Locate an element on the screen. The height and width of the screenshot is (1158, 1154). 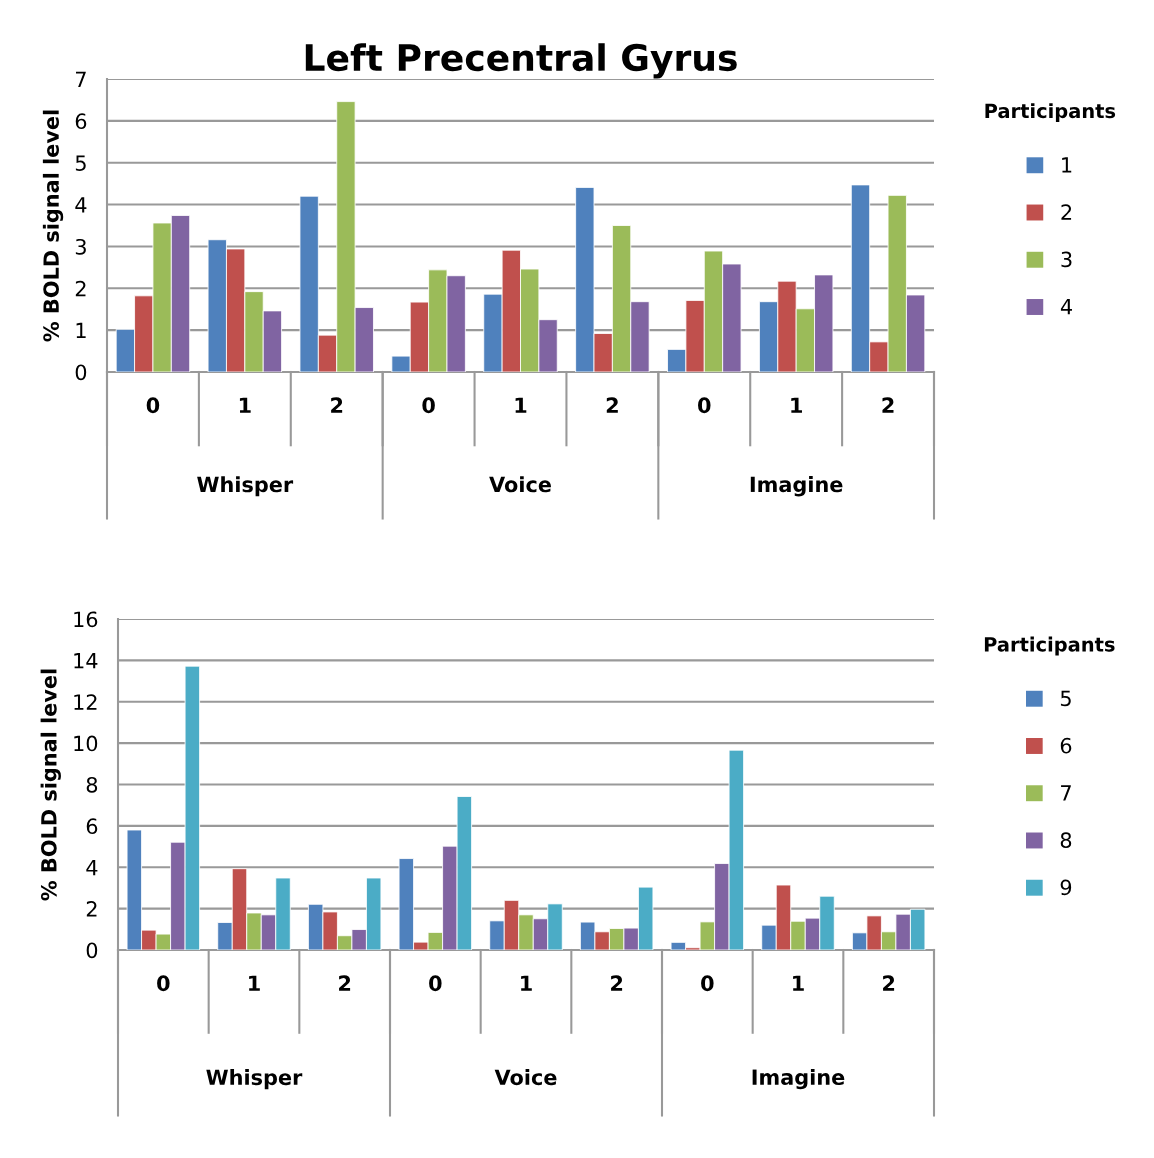
legend-label: 1 is located at coordinates (1067, 165).